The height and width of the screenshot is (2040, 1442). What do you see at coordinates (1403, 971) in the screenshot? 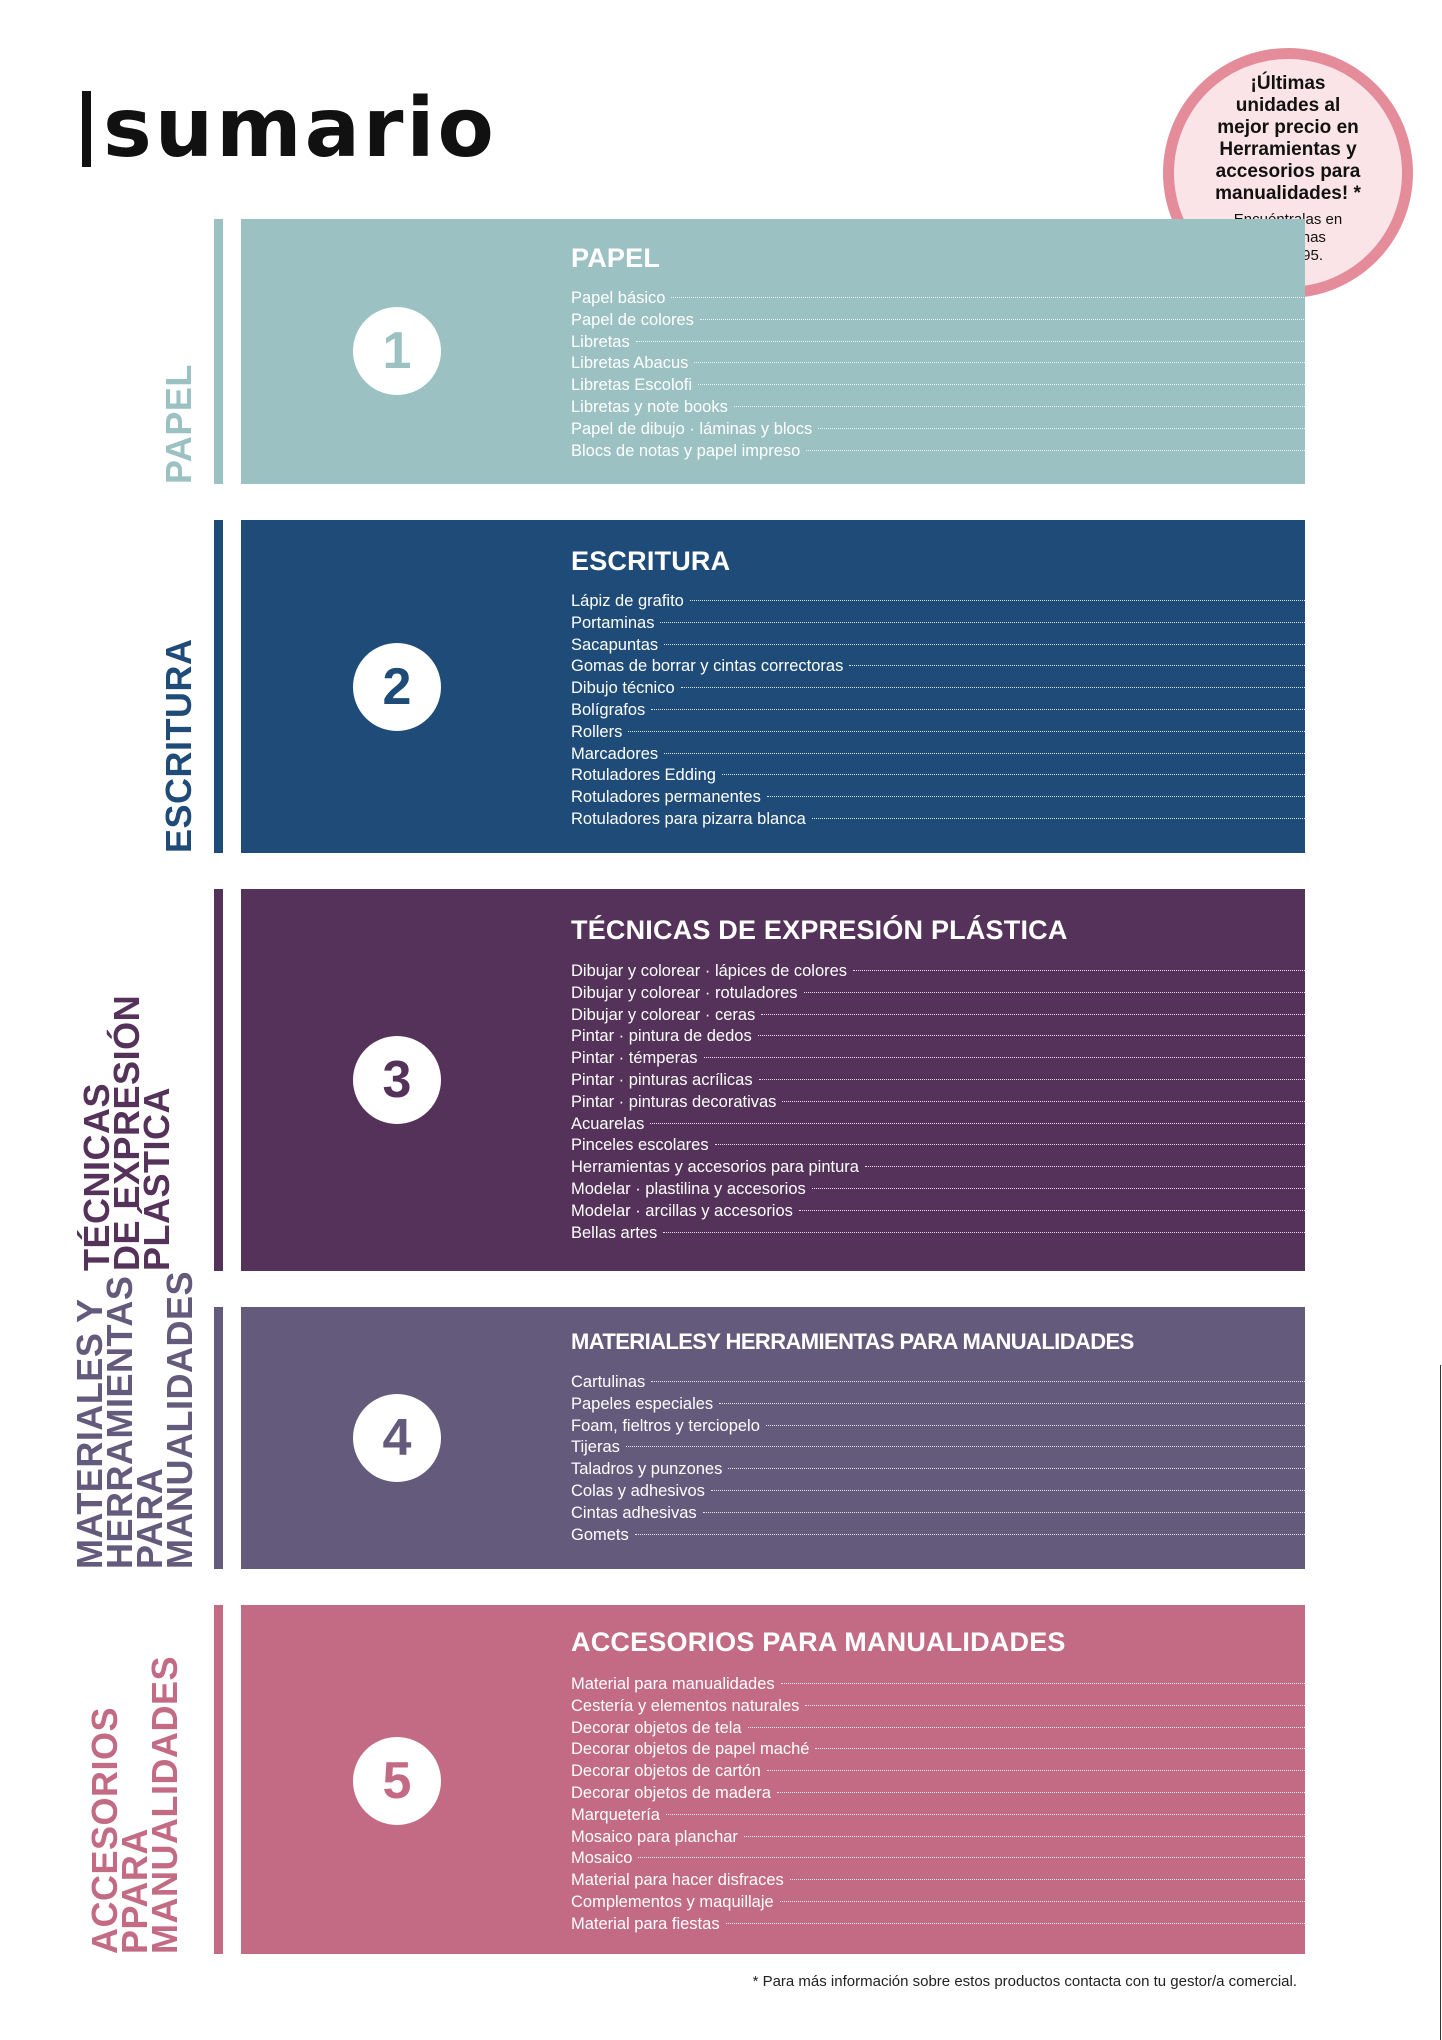
I see `toc-entry-page-number: 39` at bounding box center [1403, 971].